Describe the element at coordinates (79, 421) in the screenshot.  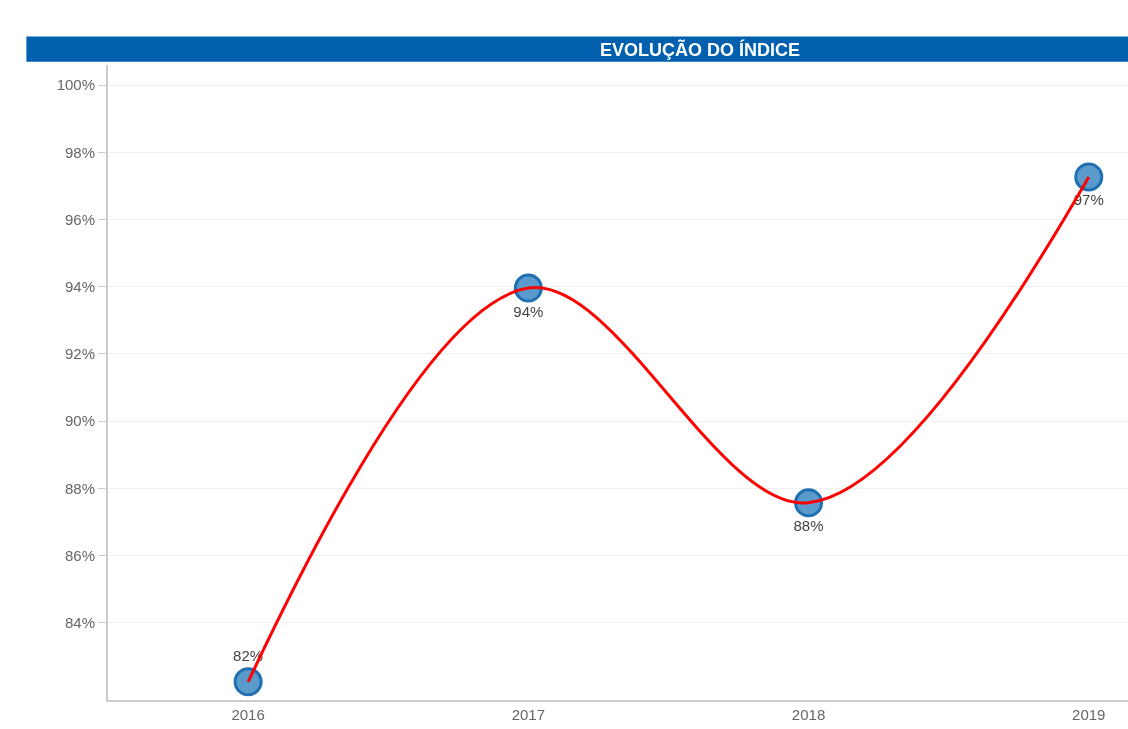
I see `y-tick-label: 90%` at that location.